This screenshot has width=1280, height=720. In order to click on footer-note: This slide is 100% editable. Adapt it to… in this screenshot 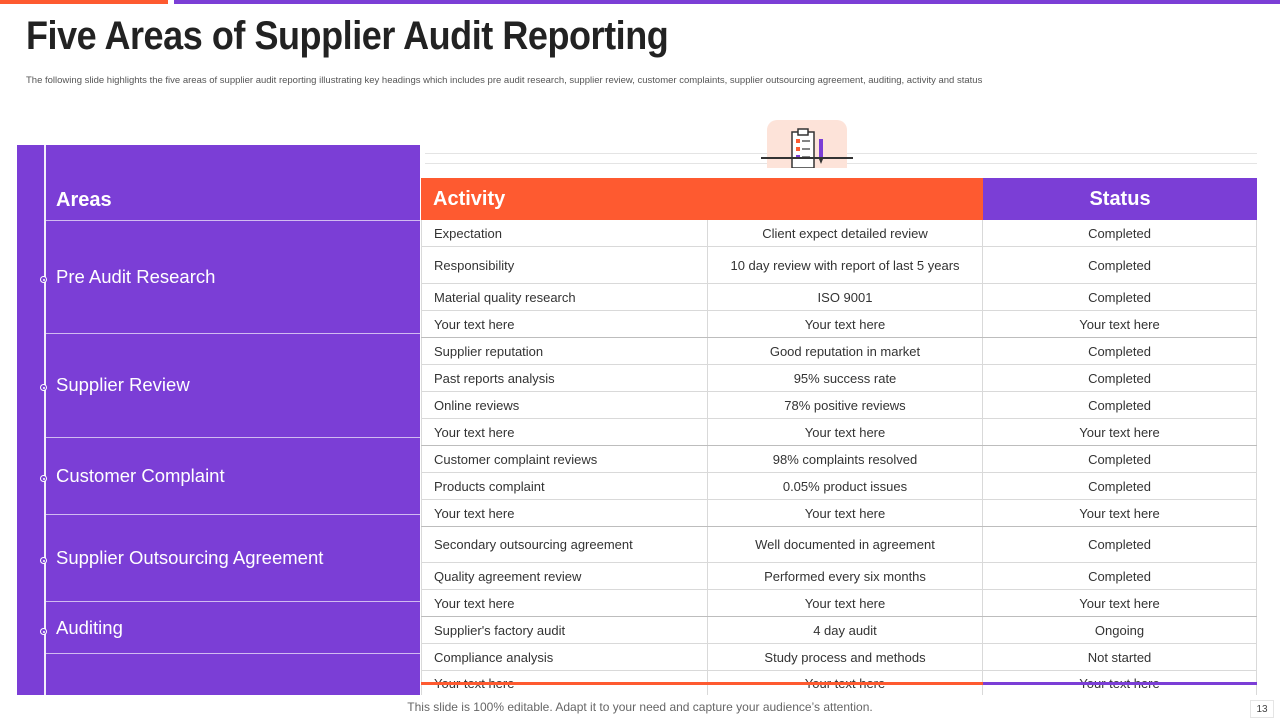, I will do `click(640, 707)`.